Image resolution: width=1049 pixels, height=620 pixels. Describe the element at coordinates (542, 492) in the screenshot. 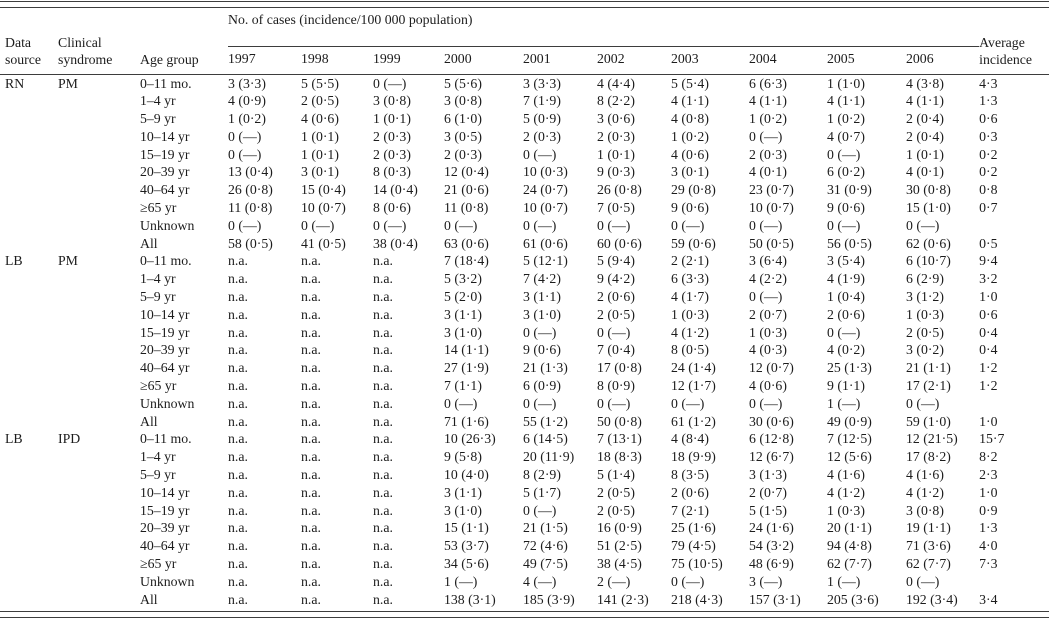

I see `value-cell: 5 (1·7)` at that location.